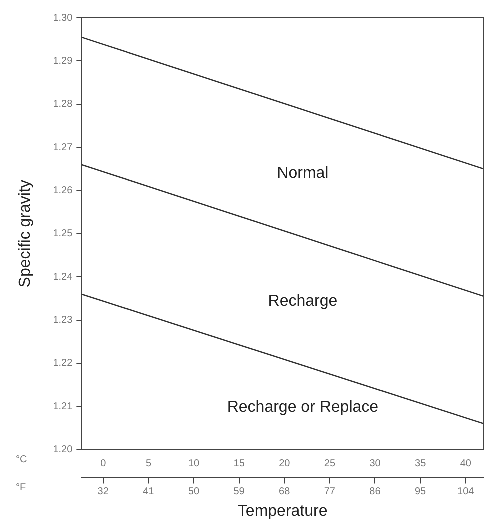  What do you see at coordinates (104, 492) in the screenshot?
I see `x2-tick-label: 32` at bounding box center [104, 492].